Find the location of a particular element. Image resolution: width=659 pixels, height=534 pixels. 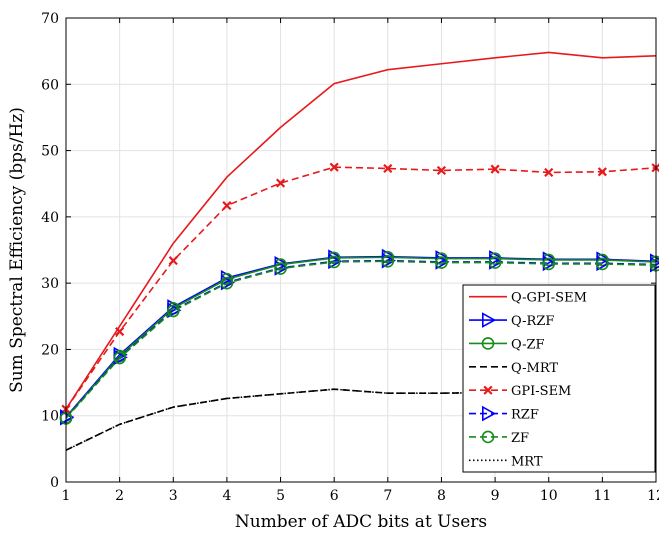

legend-label: ZF is located at coordinates (520, 438).